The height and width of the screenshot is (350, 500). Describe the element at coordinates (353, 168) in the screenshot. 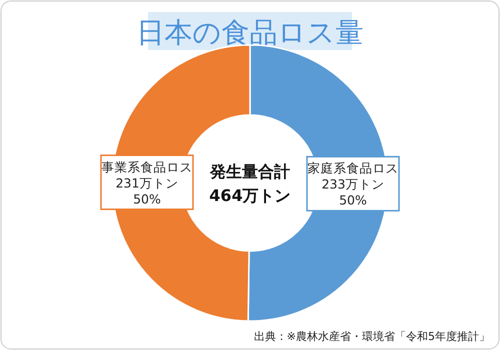

I see `slice-label: 家庭系食品ロス` at that location.